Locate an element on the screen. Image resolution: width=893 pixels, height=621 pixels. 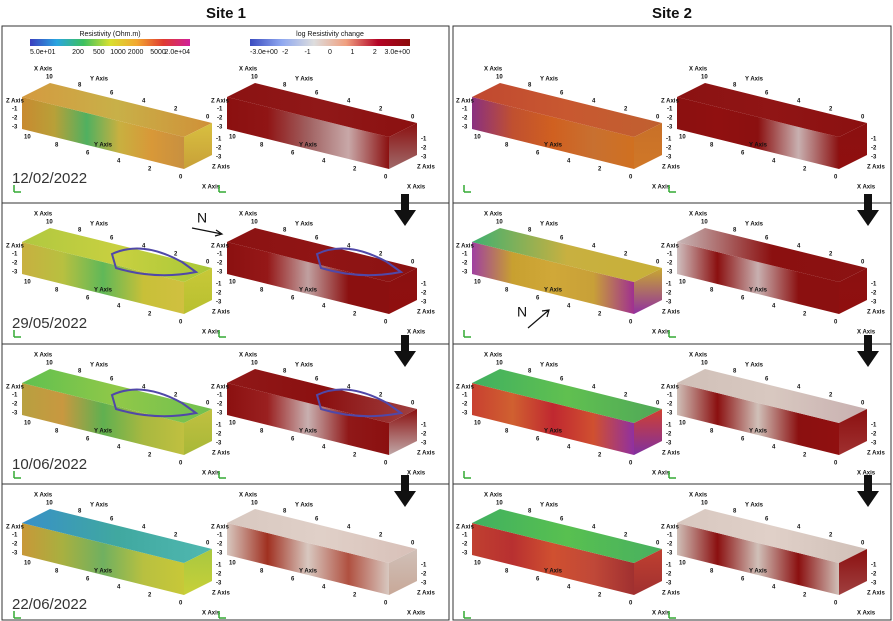
colorbar is located at coordinates (110, 42).